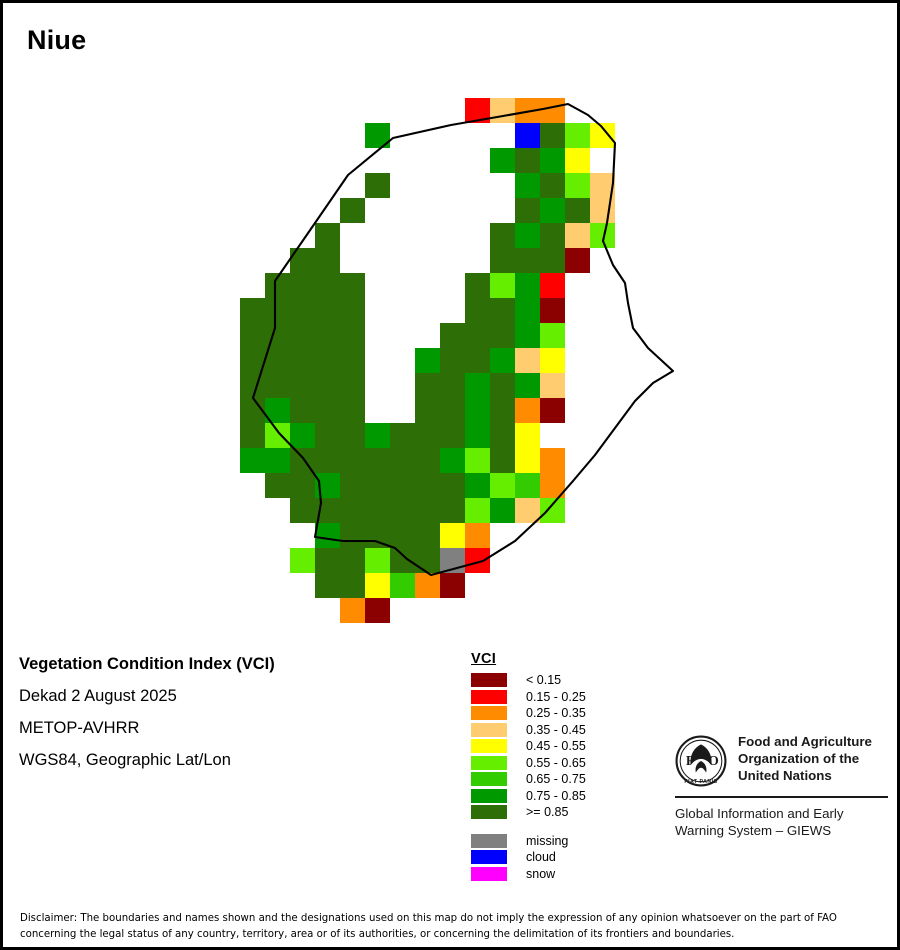  I want to click on giews-line-1: Global Information and Early, so click(759, 813).